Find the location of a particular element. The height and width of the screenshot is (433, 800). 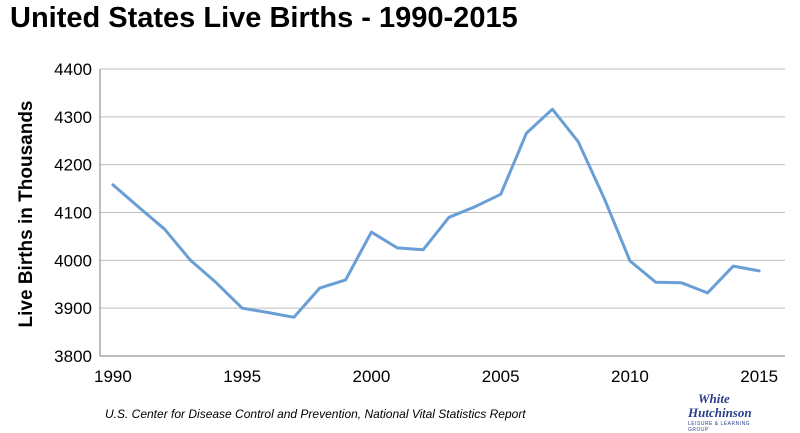

y-tick-label: 4400 is located at coordinates (73, 69).